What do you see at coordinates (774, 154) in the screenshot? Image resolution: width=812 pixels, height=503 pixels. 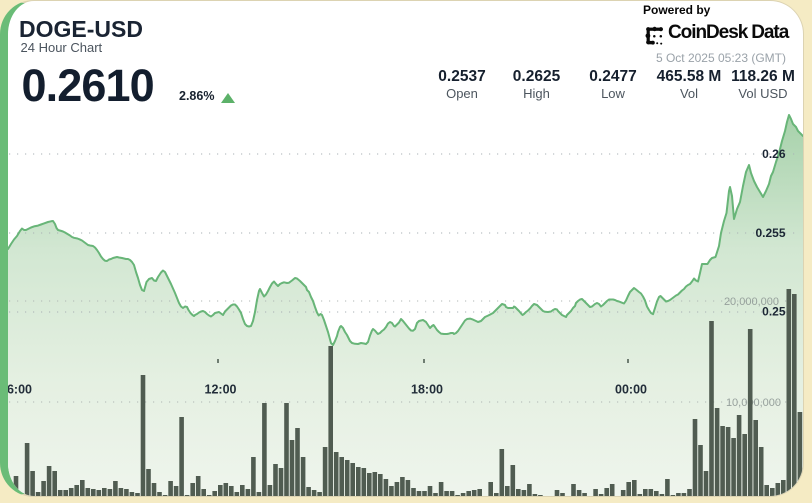 I see `svg-text: 0.26` at bounding box center [774, 154].